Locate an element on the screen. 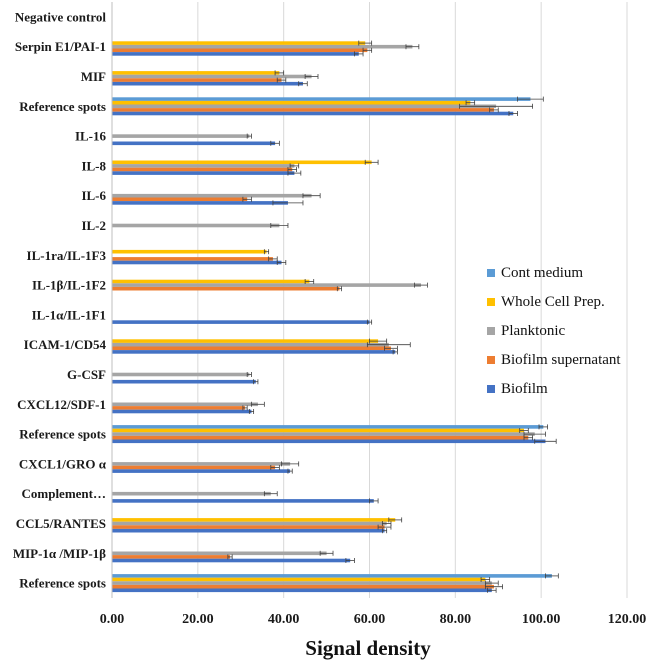 This screenshot has height=662, width=653. x-tick-label: 120.00 is located at coordinates (627, 619).